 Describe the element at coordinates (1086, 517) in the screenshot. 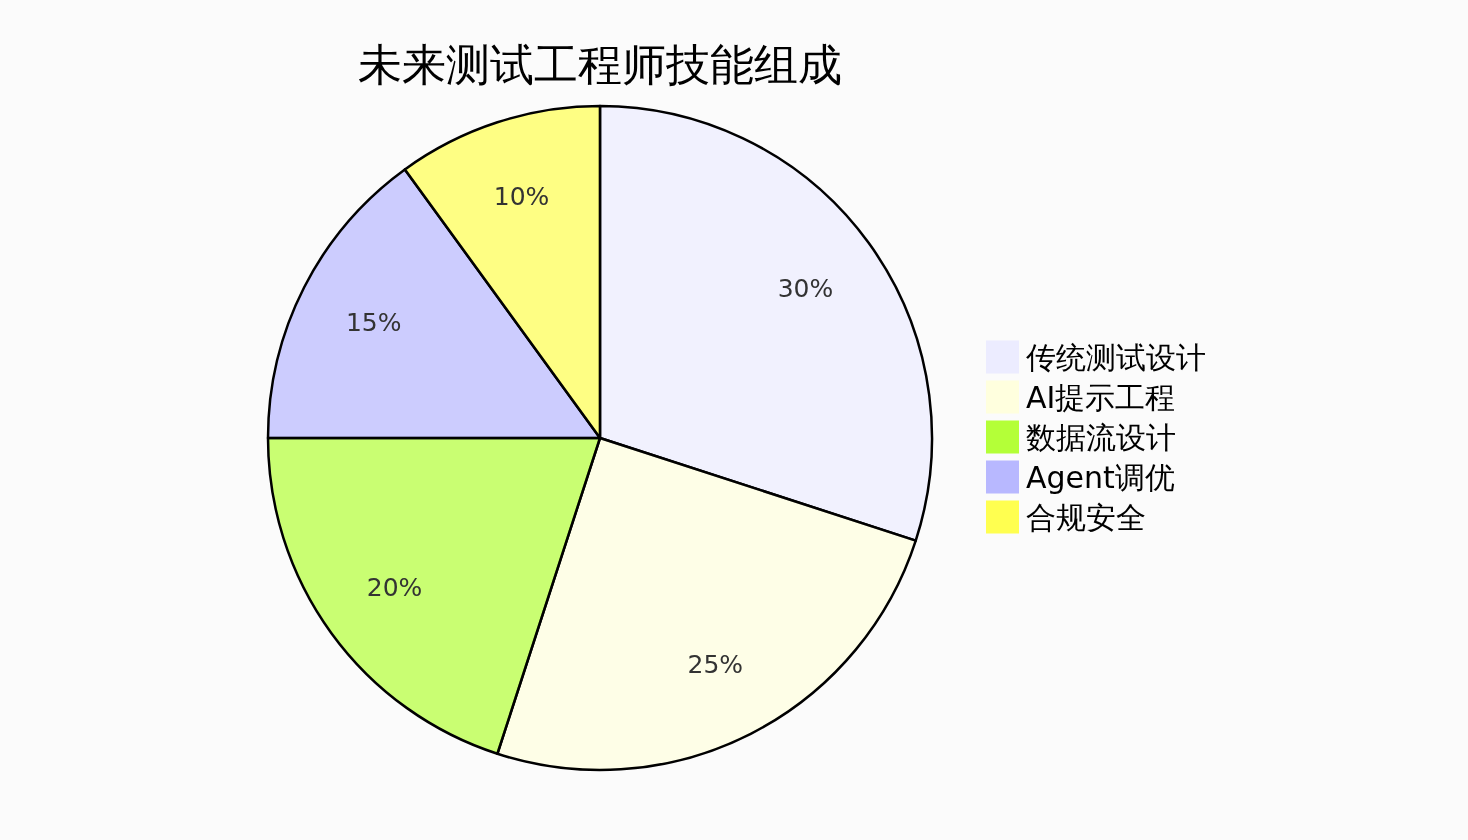

I see `legend-label: 合规安全` at that location.